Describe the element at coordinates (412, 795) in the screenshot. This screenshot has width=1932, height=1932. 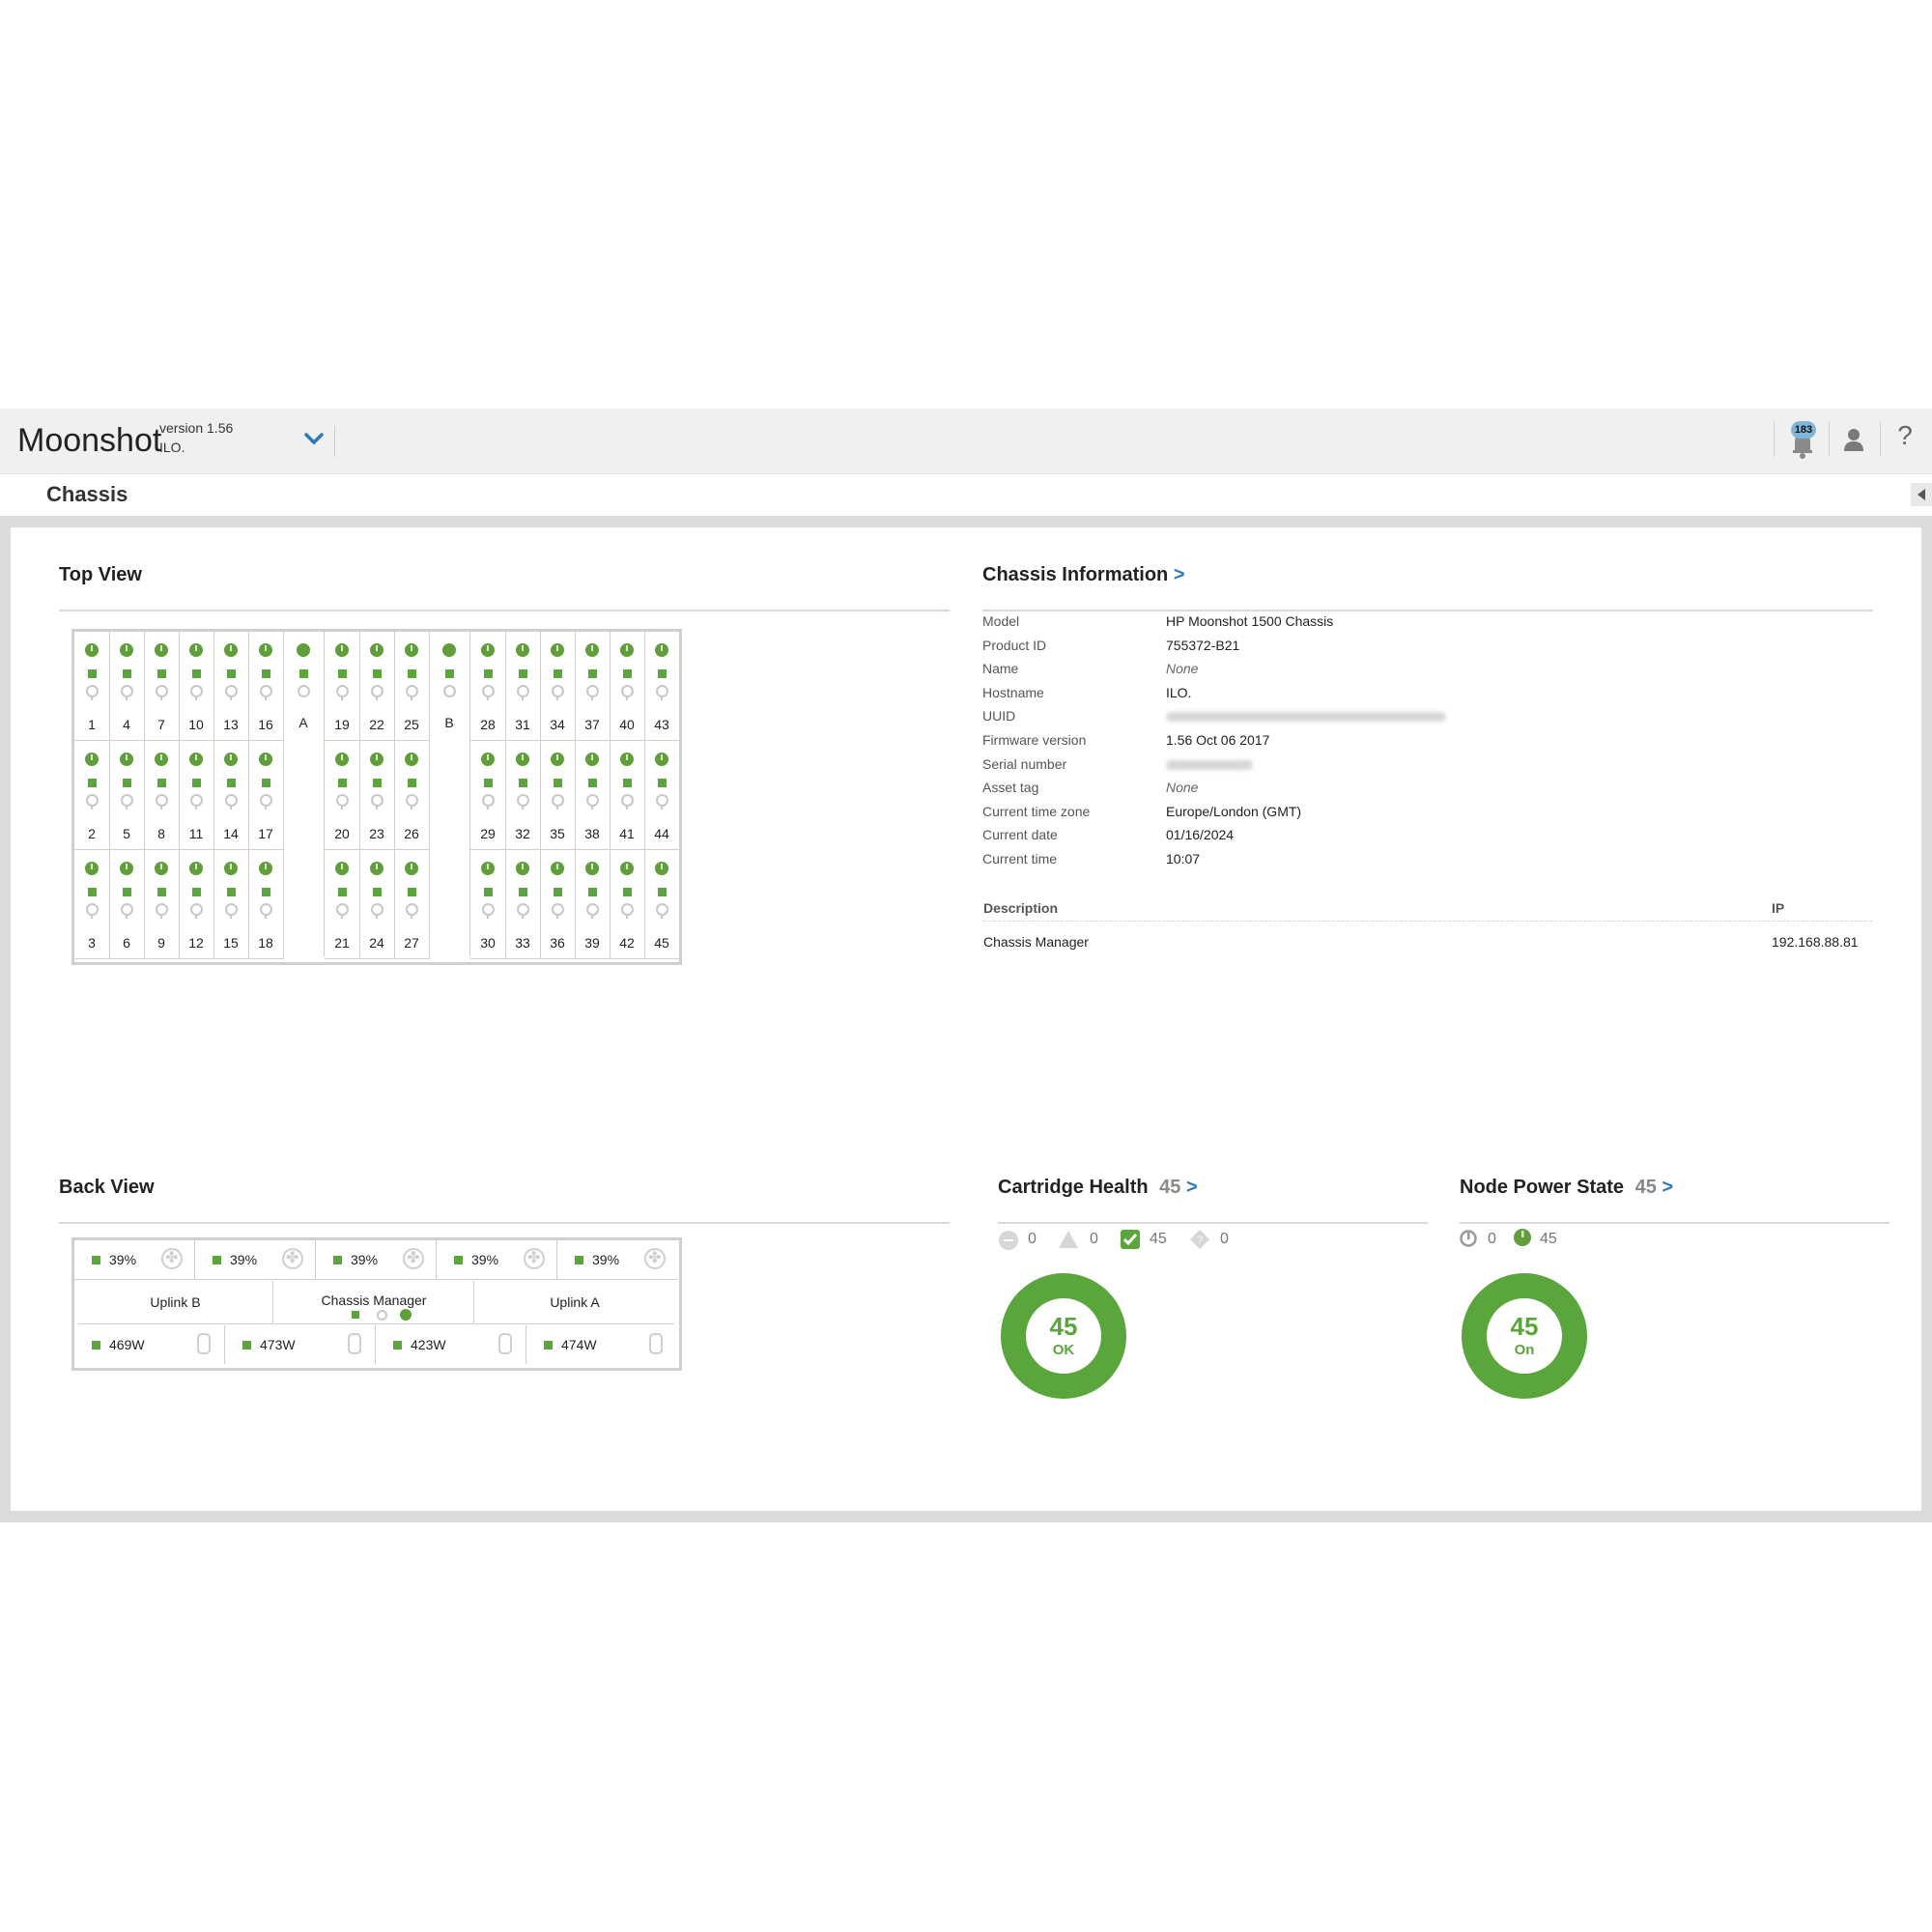
I see `cartridge-slot: 26` at that location.